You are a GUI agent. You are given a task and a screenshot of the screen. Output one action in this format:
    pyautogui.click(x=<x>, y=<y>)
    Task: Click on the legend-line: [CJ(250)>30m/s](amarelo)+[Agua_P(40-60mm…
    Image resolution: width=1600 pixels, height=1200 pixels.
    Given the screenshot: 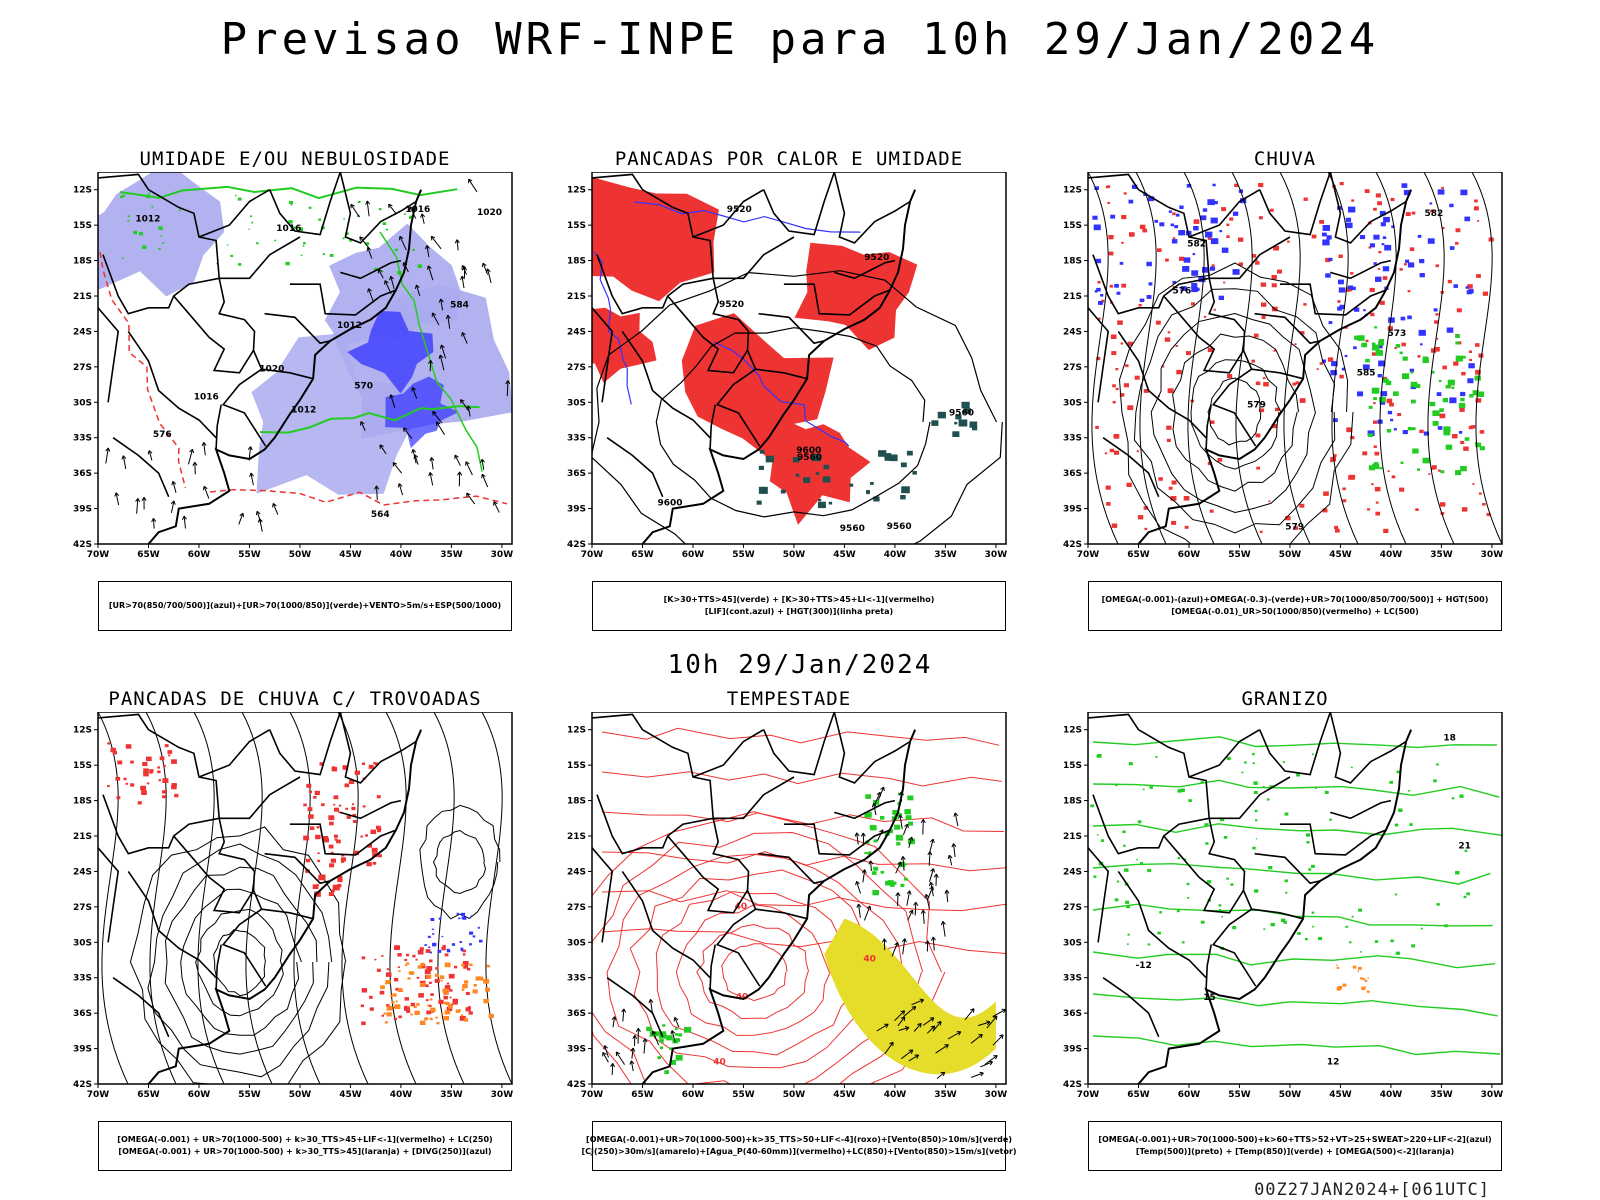 What is the action you would take?
    pyautogui.click(x=799, y=1151)
    